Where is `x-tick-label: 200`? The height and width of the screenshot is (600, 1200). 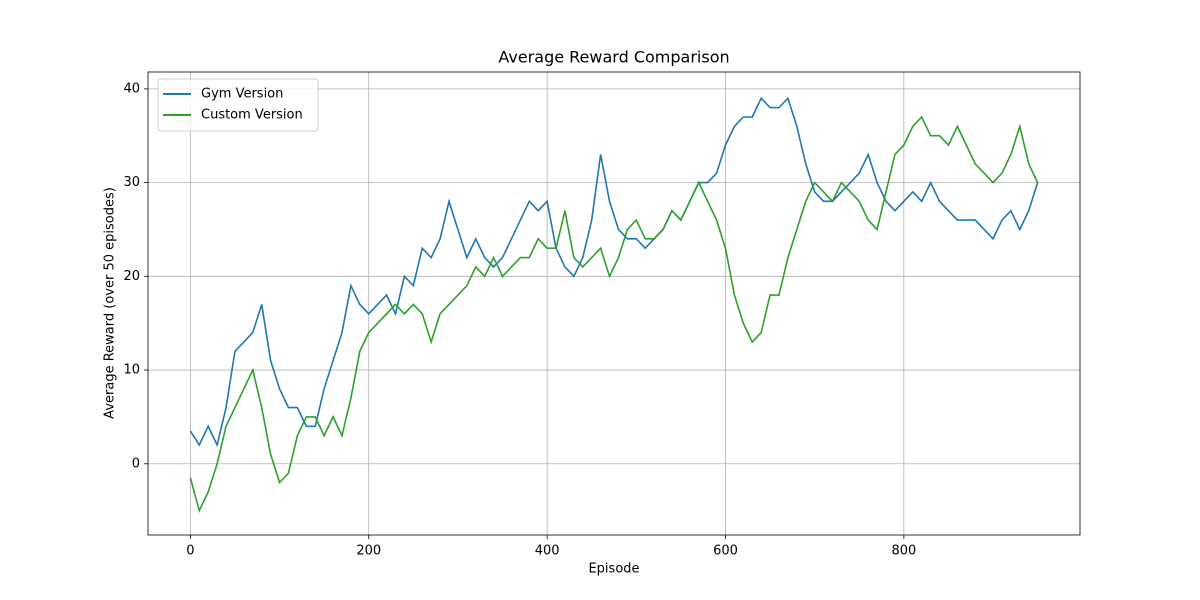
x-tick-label: 200 is located at coordinates (368, 551).